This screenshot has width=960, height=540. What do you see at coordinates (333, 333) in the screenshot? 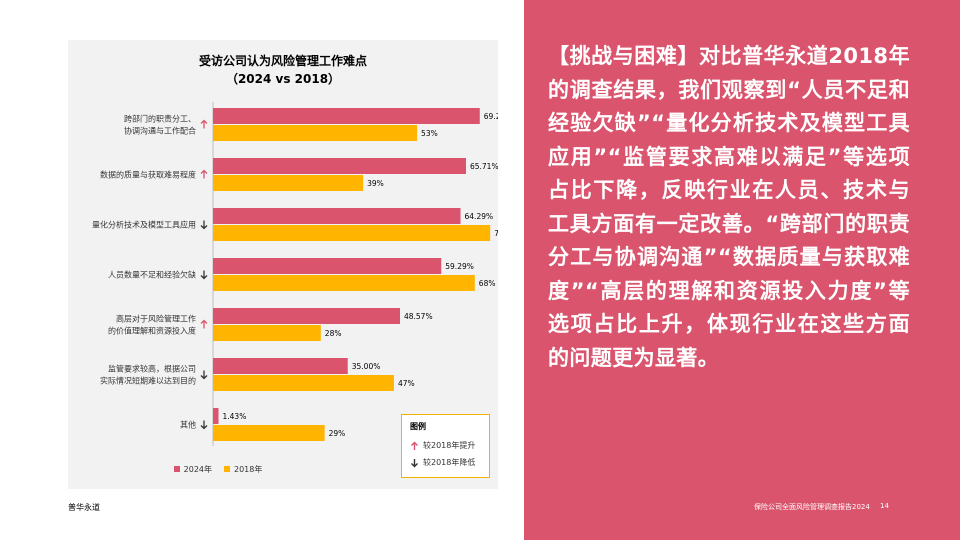
I see `data-label-2018年-4: 28%` at bounding box center [333, 333].